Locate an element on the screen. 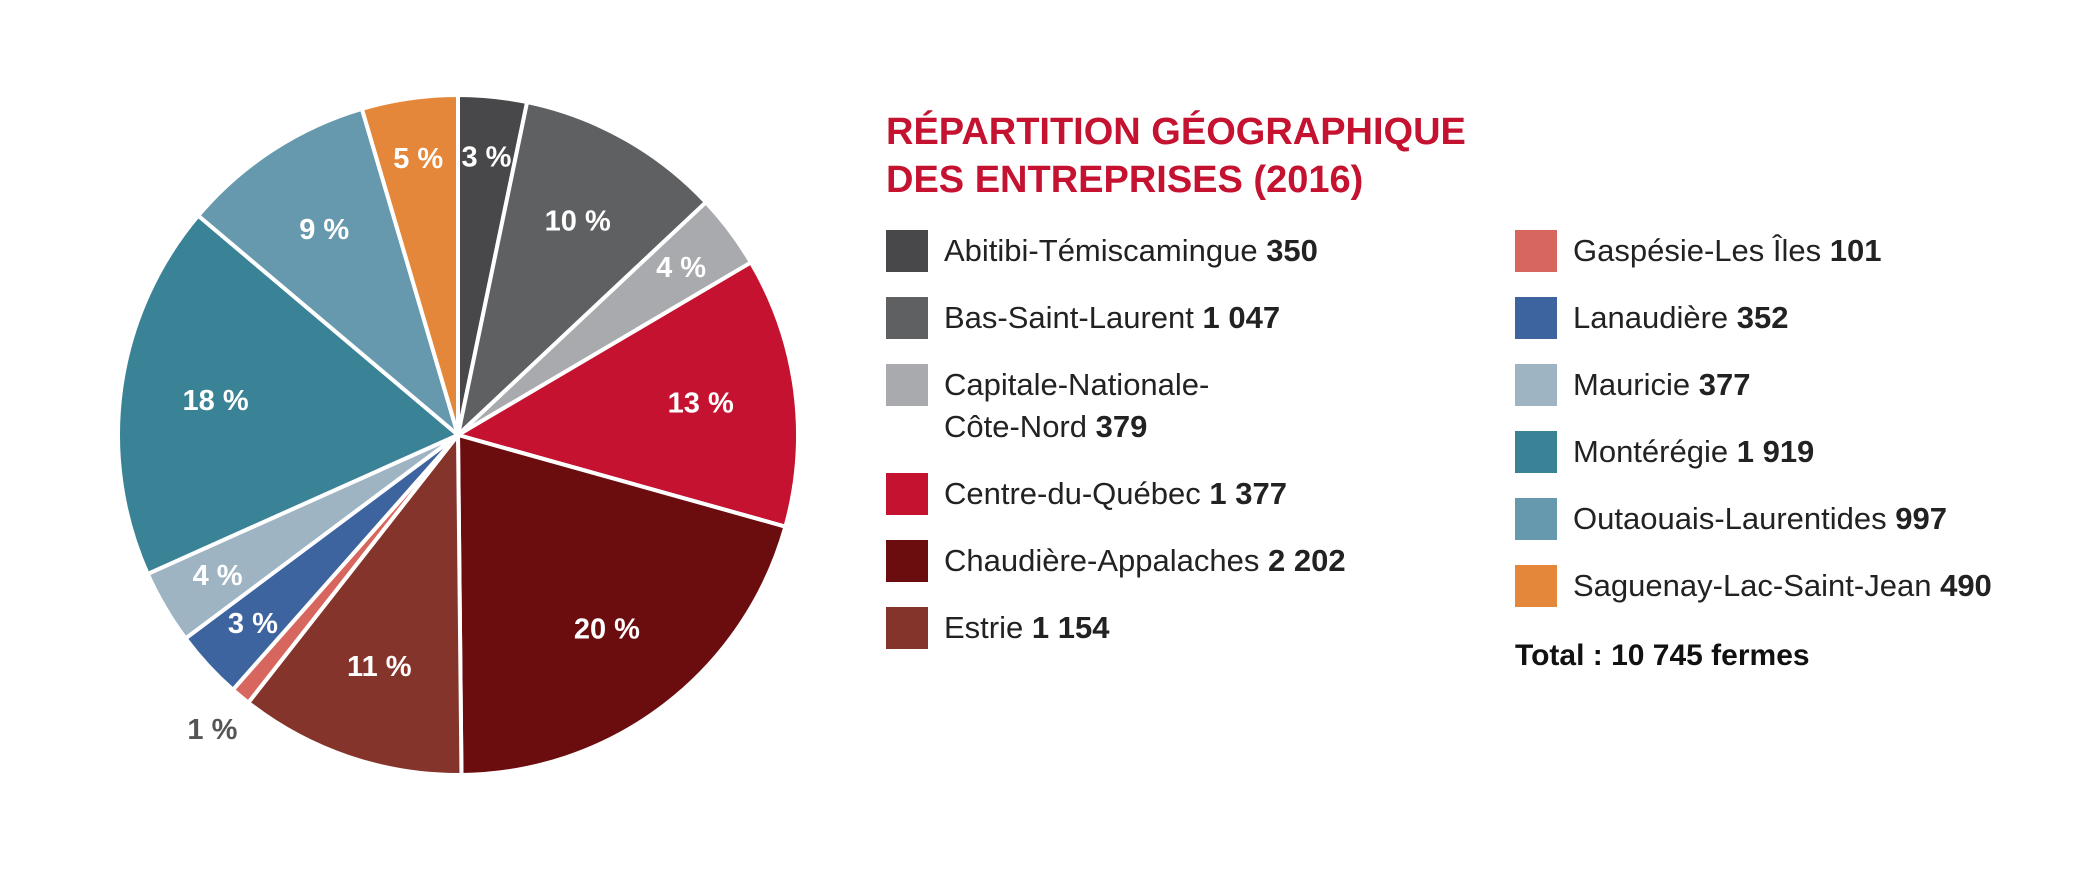 This screenshot has width=2088, height=885. pie-label-8: 4 % is located at coordinates (218, 576).